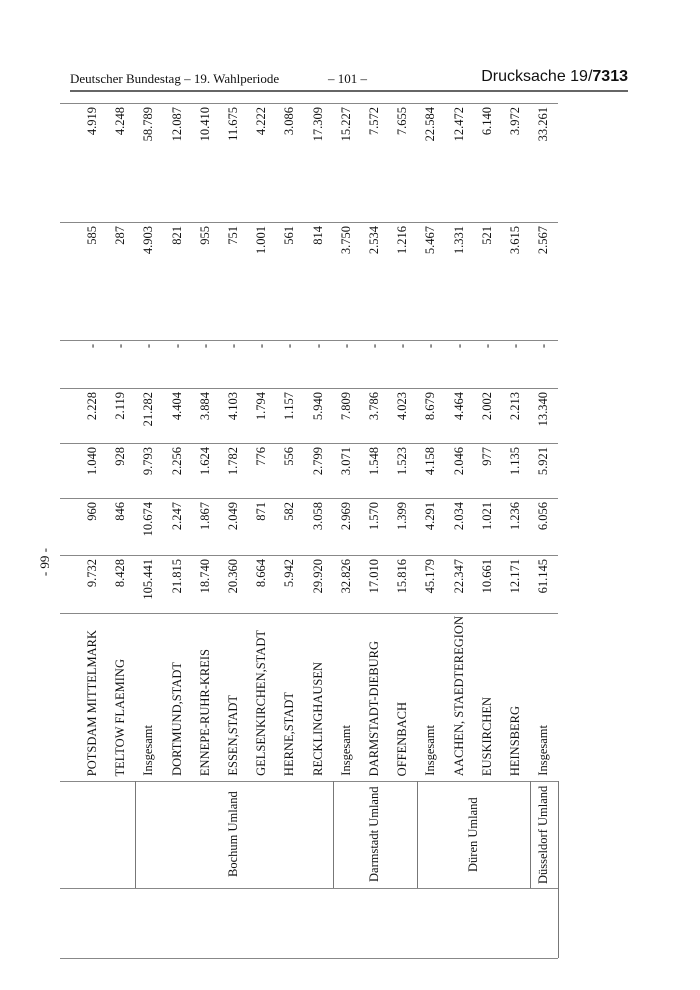 This screenshot has width=700, height=990. I want to click on region-label: Bochum Umland, so click(233, 834).